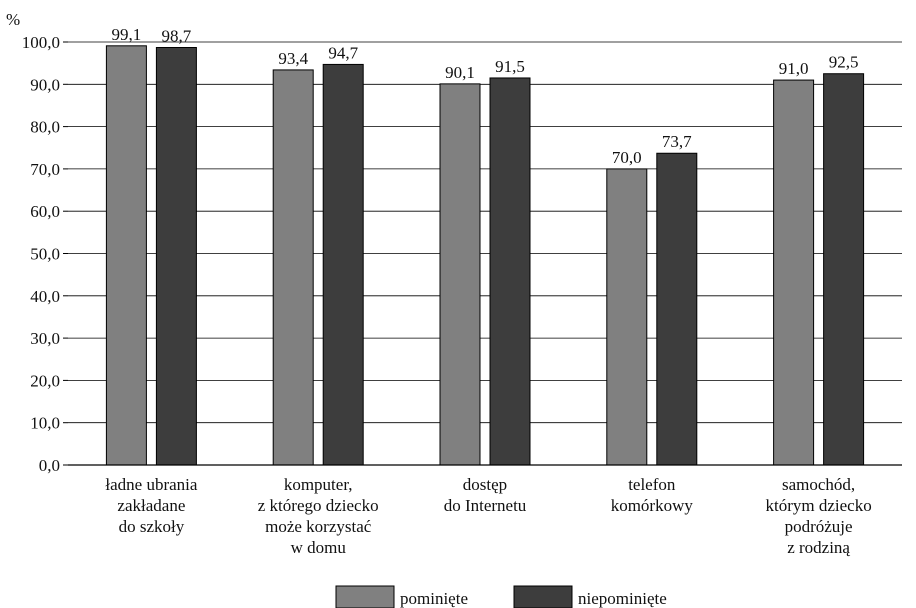 This screenshot has width=916, height=608. Describe the element at coordinates (501, 596) in the screenshot. I see `legend: pominięte niepominięte` at that location.